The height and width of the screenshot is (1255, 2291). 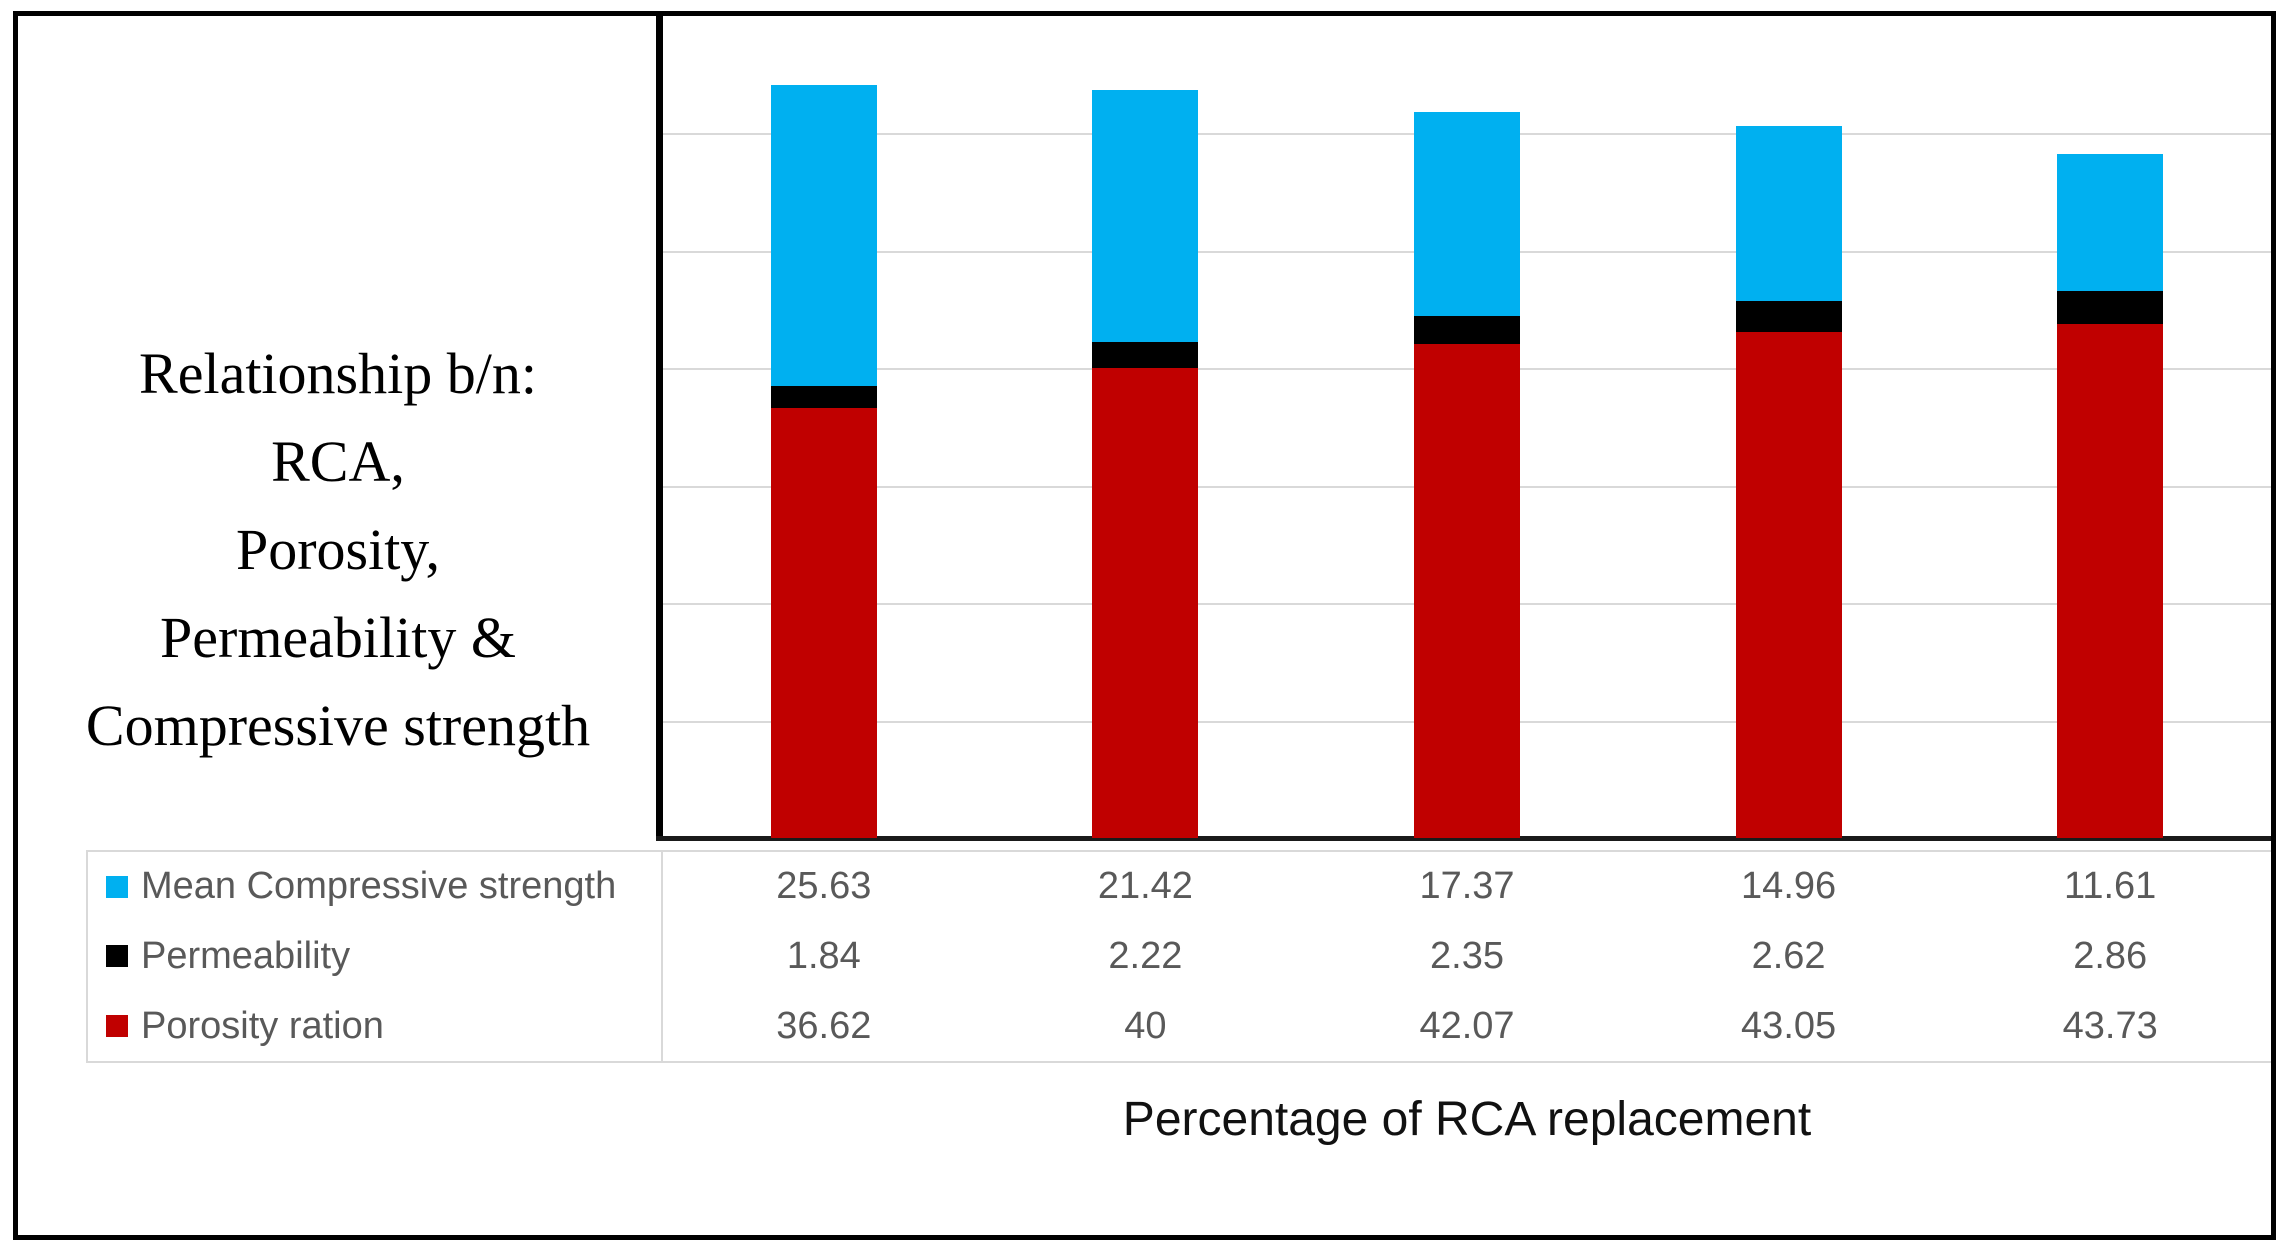 What do you see at coordinates (1467, 886) in the screenshot?
I see `table-cell: 17.37` at bounding box center [1467, 886].